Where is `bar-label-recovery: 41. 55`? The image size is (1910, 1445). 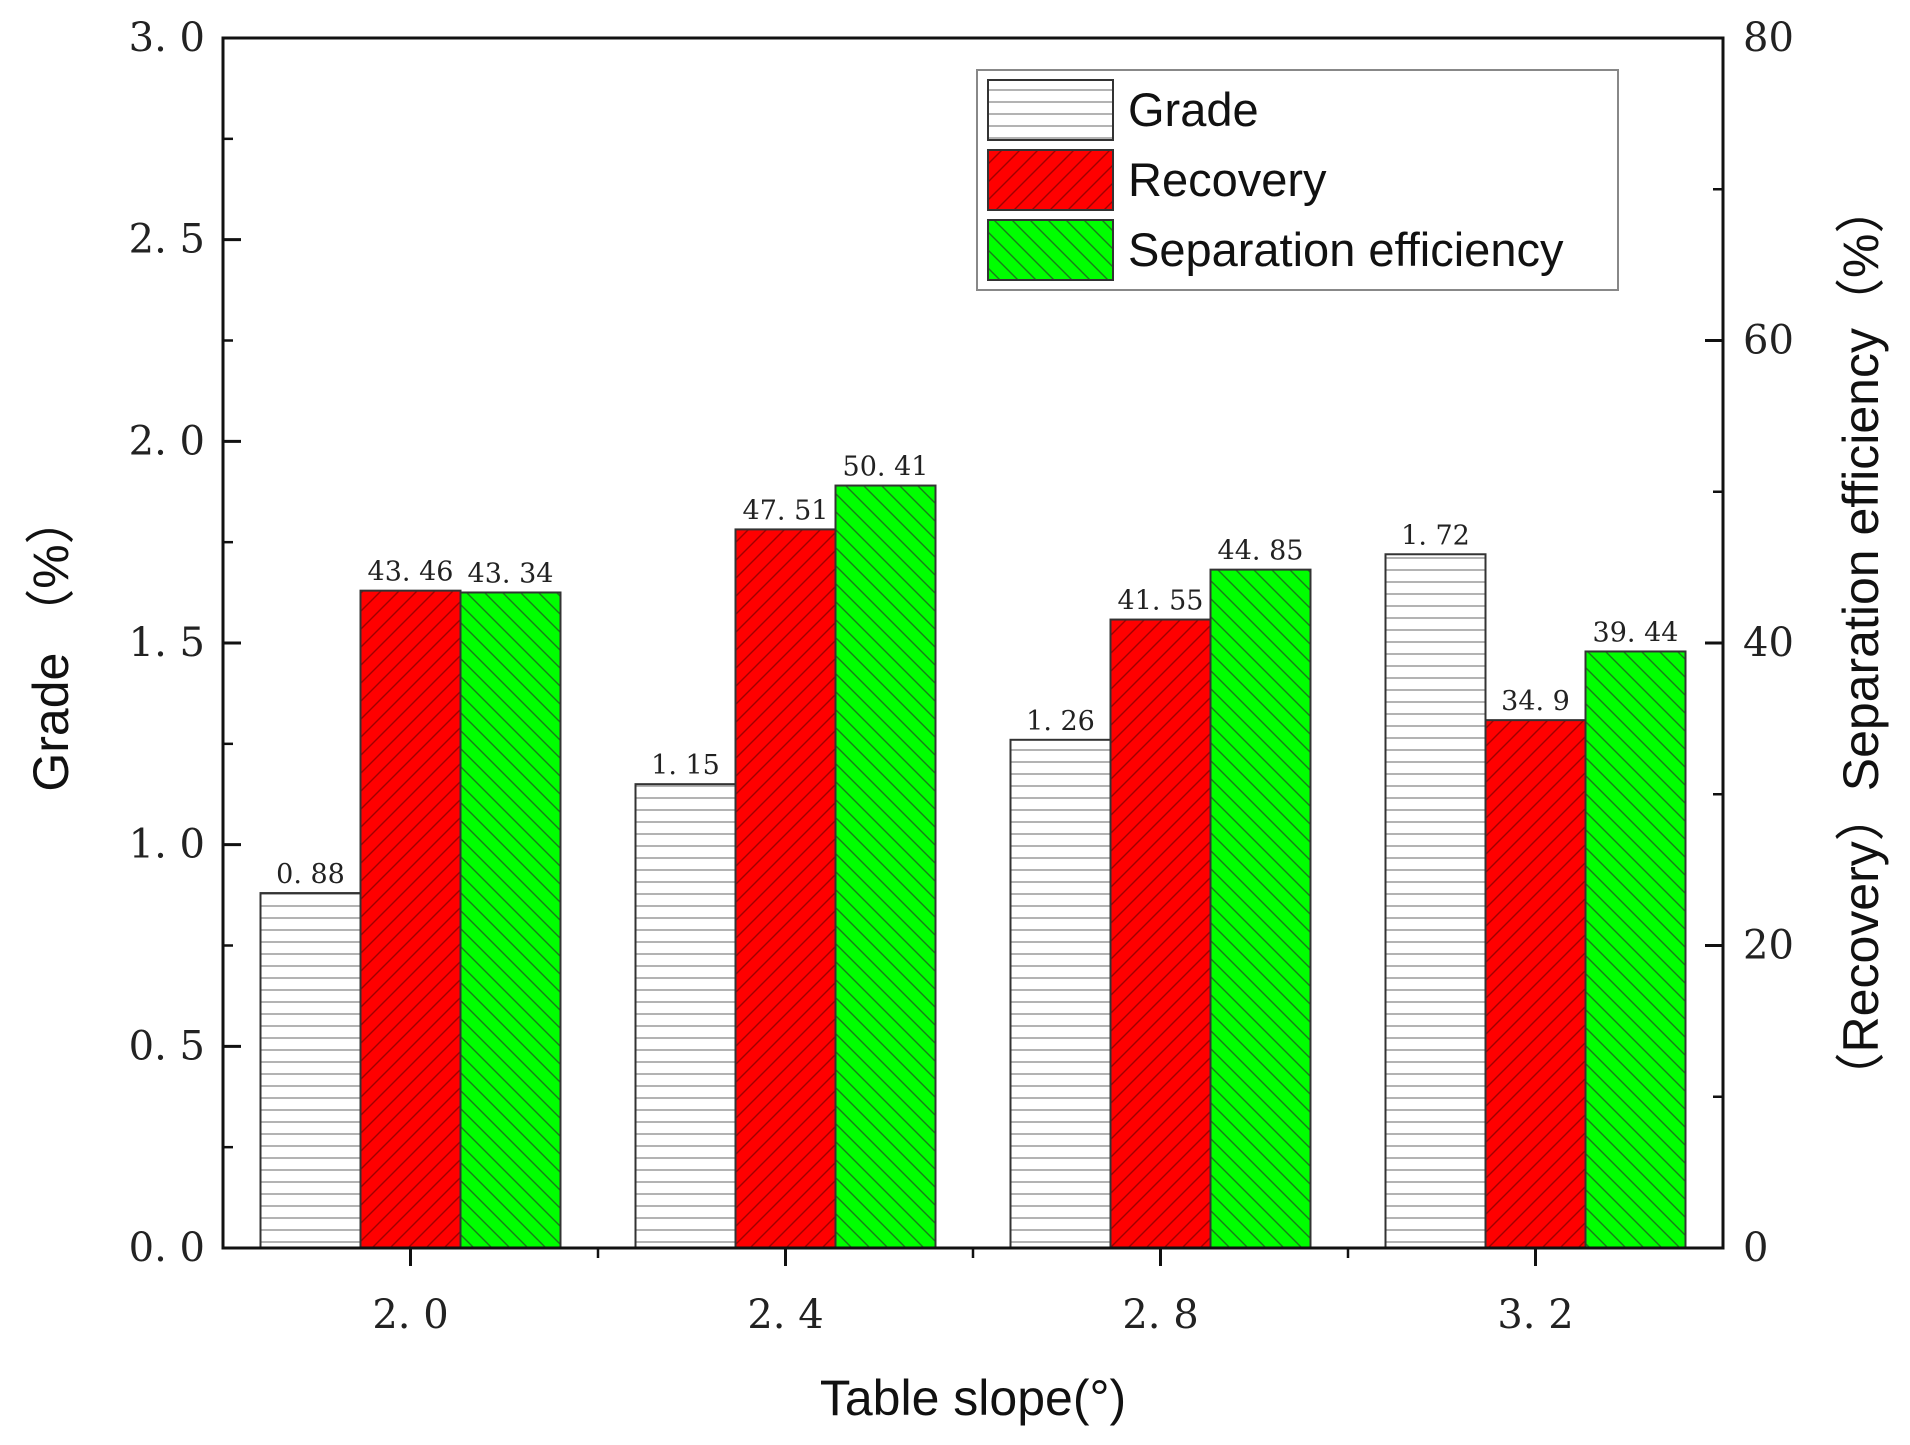
bar-label-recovery: 41. 55 is located at coordinates (1161, 601).